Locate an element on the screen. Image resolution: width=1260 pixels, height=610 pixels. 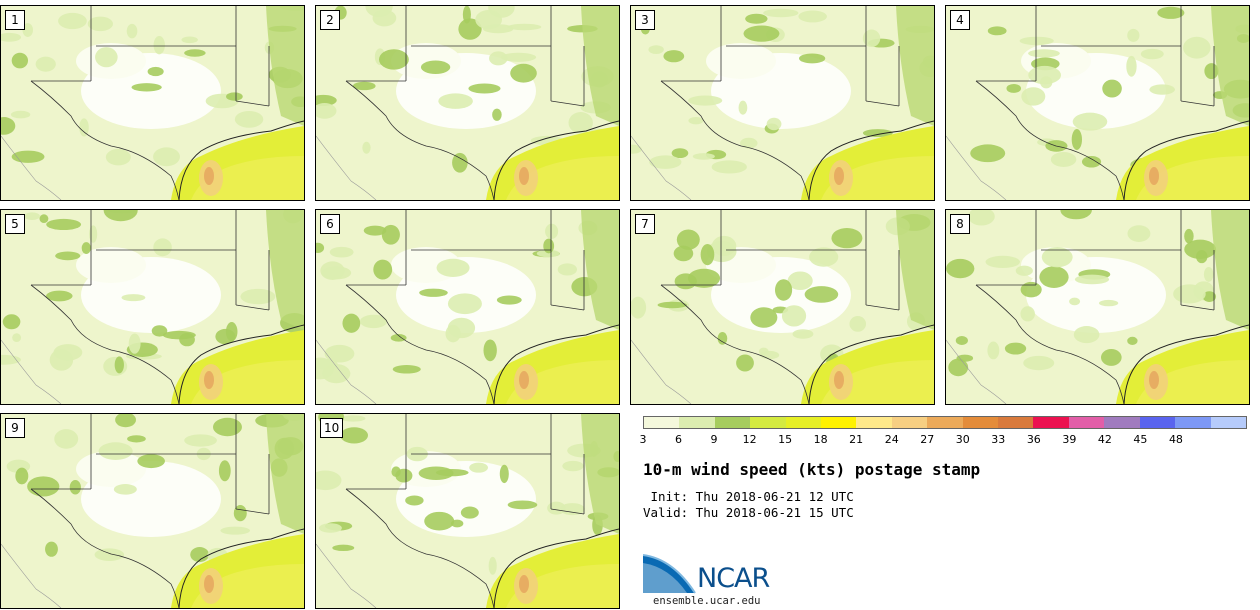
ncar-logo-text: NCAR is located at coordinates (733, 578).